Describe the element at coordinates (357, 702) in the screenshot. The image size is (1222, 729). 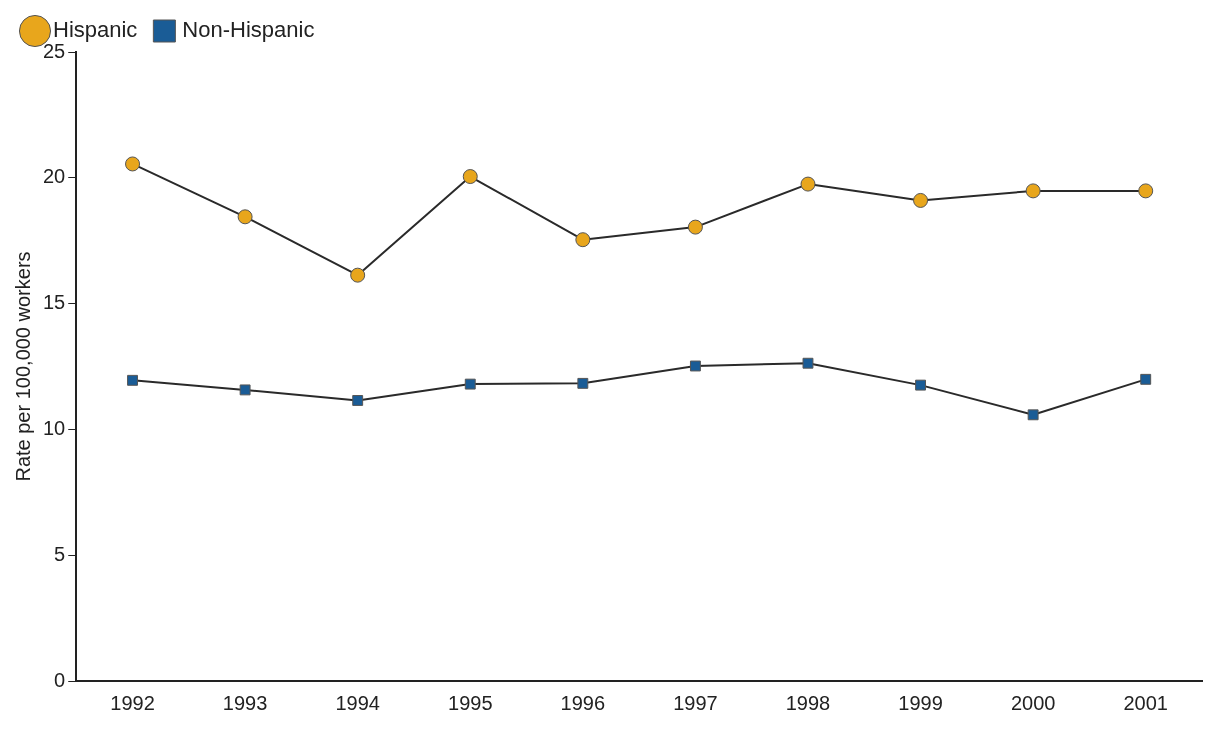
I see `x-tick-label: 1994` at that location.